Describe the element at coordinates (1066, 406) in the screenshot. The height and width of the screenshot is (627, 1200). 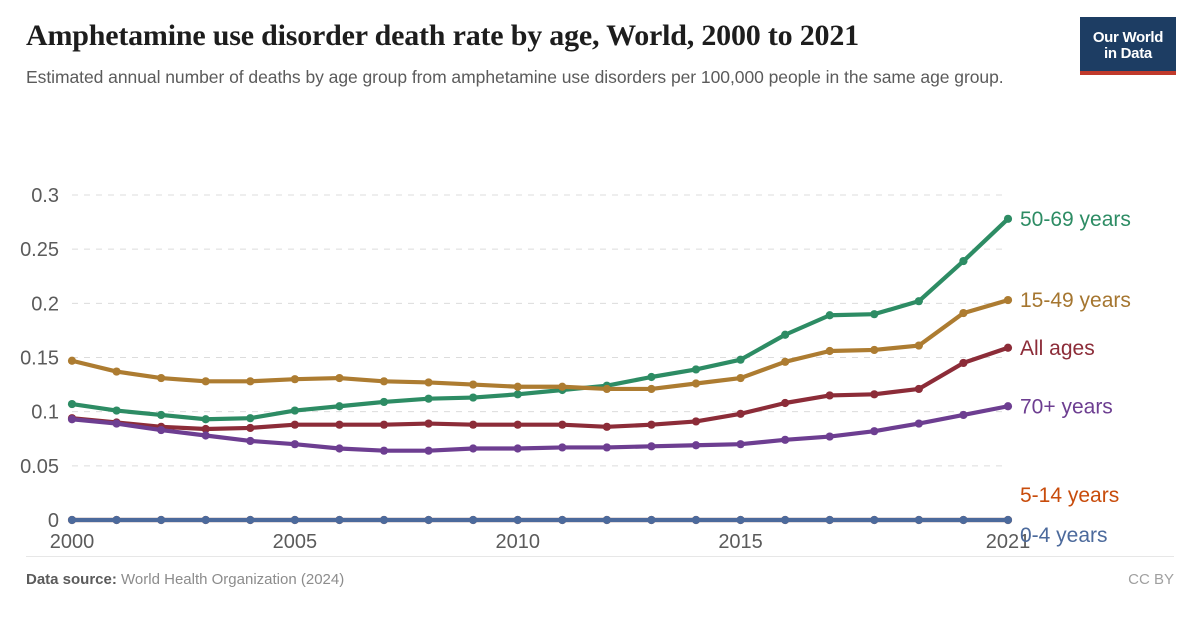
I see `legend-label: 70+ years` at that location.